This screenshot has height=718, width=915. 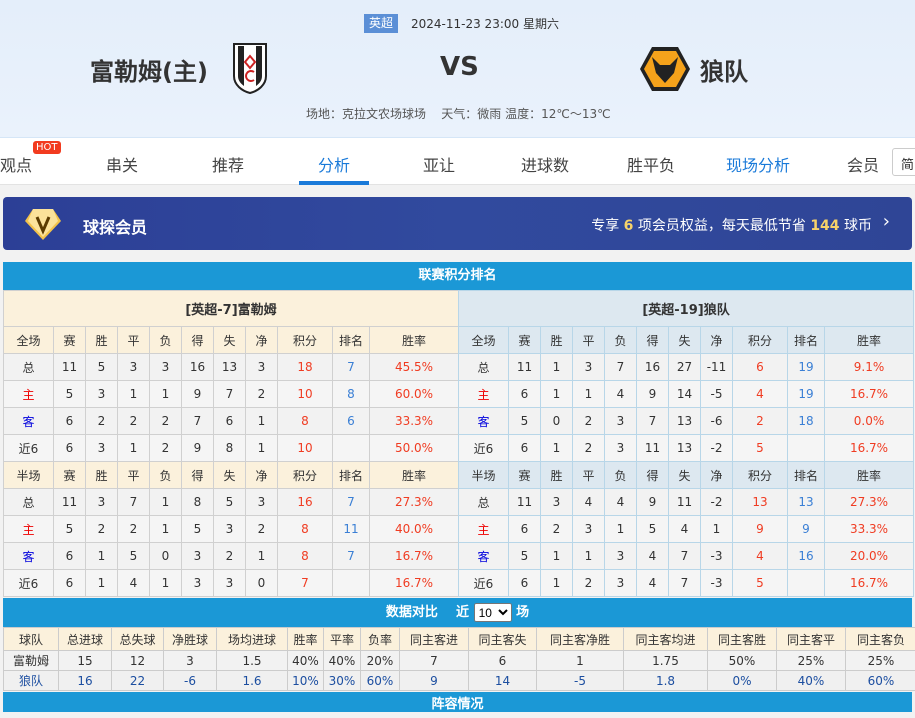 I want to click on diamond-icon, so click(x=43, y=224).